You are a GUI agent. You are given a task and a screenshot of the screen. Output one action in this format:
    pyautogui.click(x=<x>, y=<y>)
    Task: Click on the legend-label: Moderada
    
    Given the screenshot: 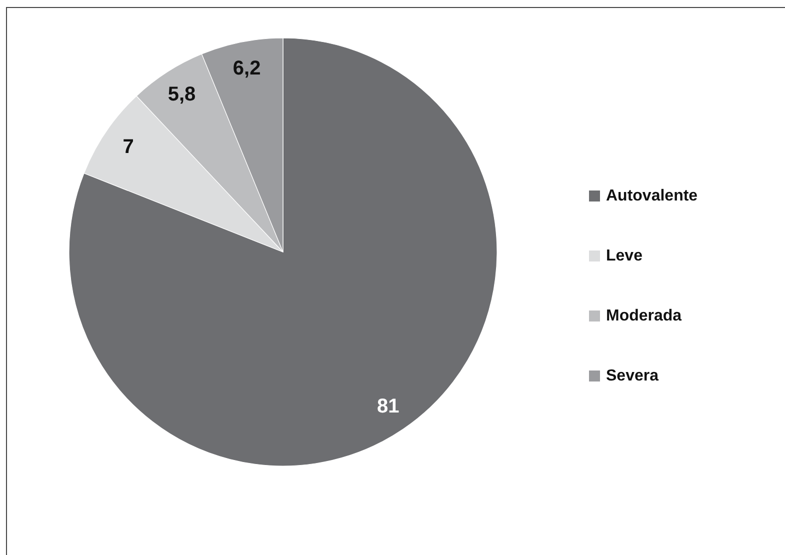 What is the action you would take?
    pyautogui.click(x=644, y=316)
    